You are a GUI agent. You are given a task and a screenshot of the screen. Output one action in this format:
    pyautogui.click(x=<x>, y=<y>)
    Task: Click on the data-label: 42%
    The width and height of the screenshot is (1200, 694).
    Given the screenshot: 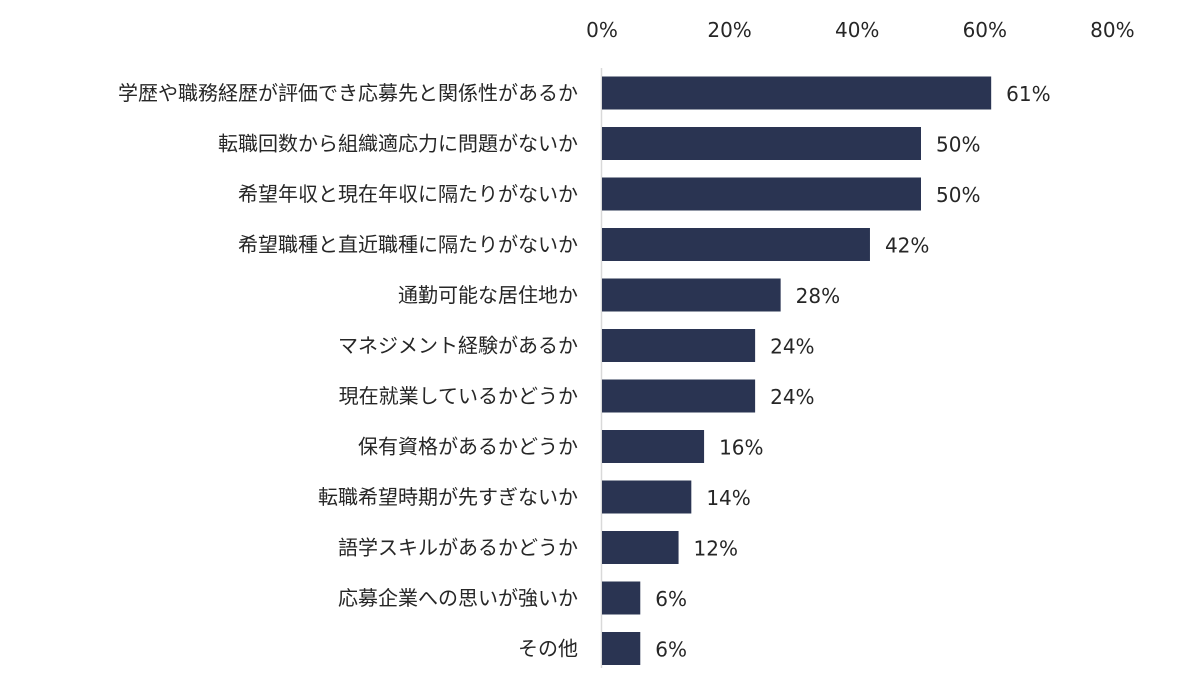 What is the action you would take?
    pyautogui.click(x=907, y=246)
    